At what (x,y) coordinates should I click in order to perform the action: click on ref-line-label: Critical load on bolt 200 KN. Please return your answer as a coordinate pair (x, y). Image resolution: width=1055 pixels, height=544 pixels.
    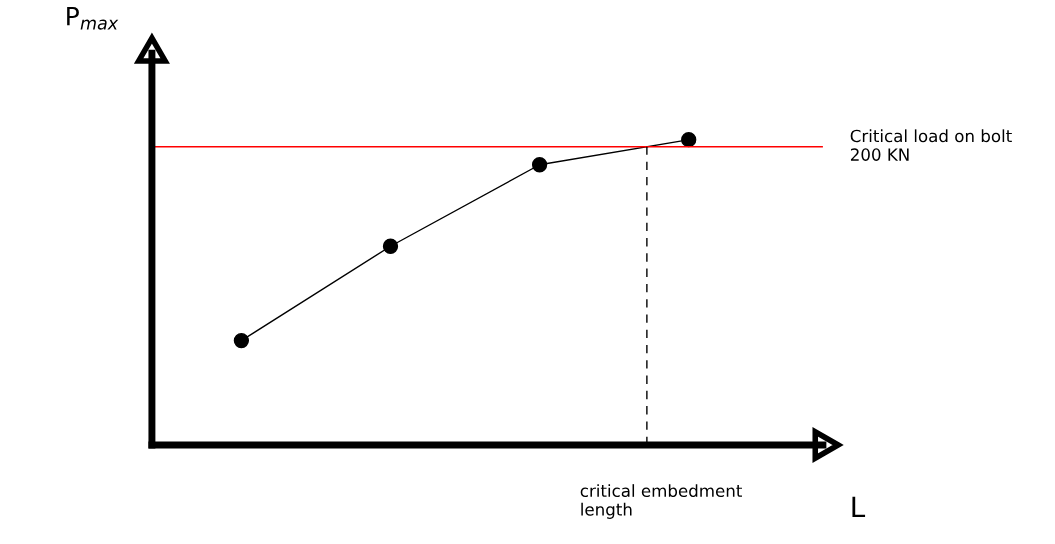
    Looking at the image, I should click on (931, 145).